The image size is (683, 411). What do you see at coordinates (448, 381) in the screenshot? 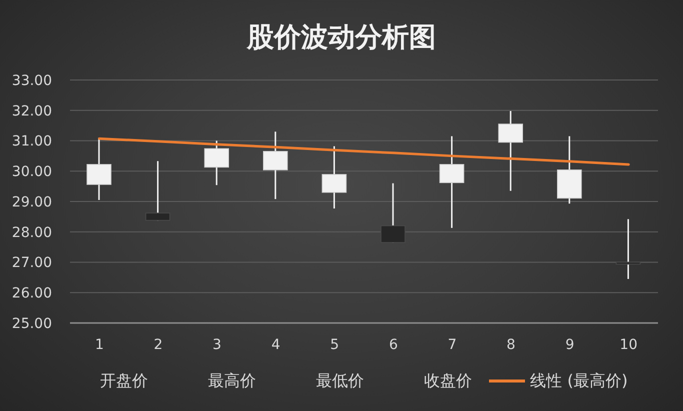
I see `text: 收盘价` at bounding box center [448, 381].